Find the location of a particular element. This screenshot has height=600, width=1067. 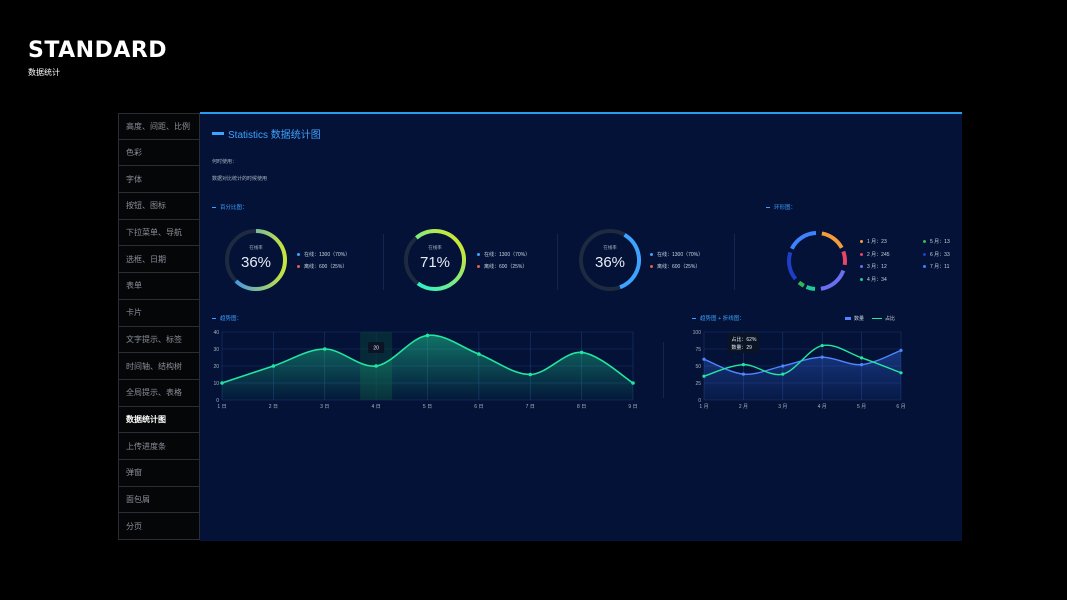

tooltip-text: 20 is located at coordinates (376, 349).